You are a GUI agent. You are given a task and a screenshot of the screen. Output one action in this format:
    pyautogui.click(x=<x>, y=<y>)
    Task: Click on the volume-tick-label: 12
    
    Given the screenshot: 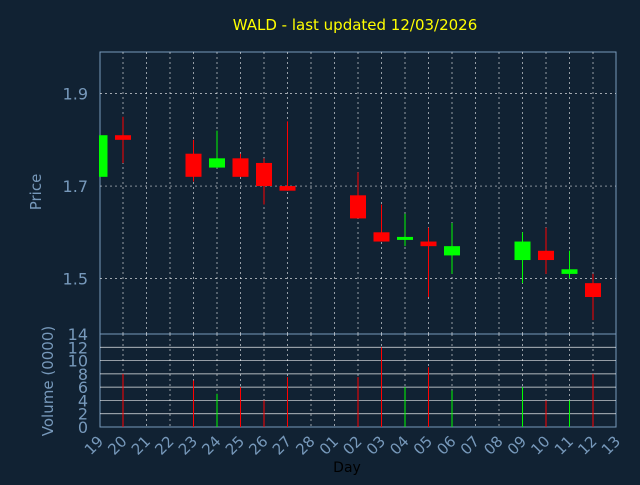 What is the action you would take?
    pyautogui.click(x=78, y=347)
    